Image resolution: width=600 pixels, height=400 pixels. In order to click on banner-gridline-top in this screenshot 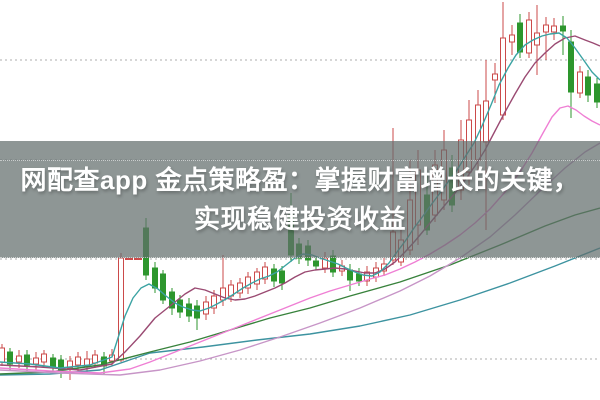, I will do `click(300, 160)`.